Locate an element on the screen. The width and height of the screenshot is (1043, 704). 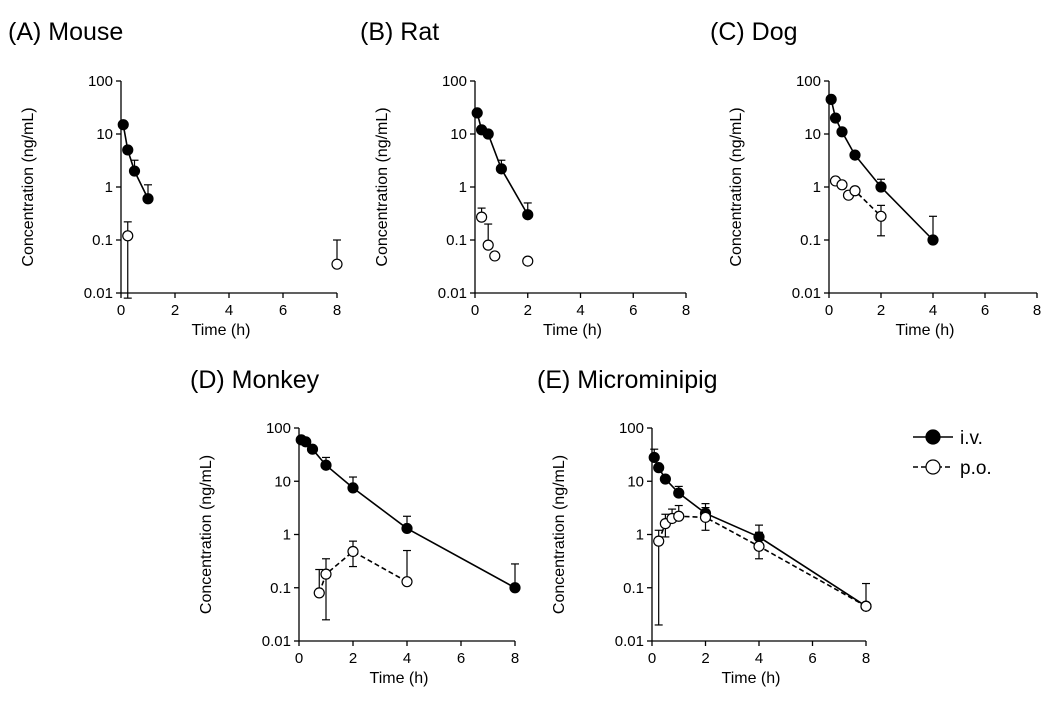
panel-title: (C) Dog is located at coordinates (754, 32).